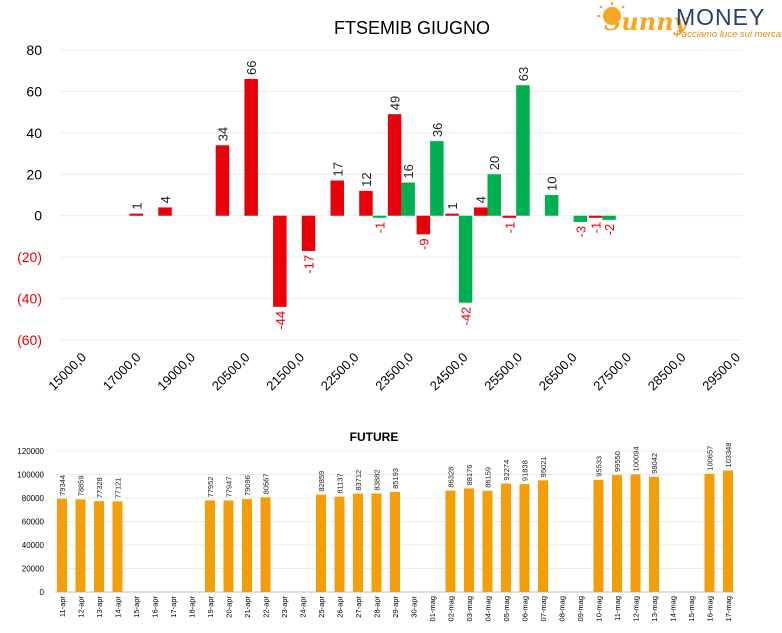 The image size is (782, 633). Describe the element at coordinates (523, 74) in the screenshot. I see `data-label: 63` at that location.